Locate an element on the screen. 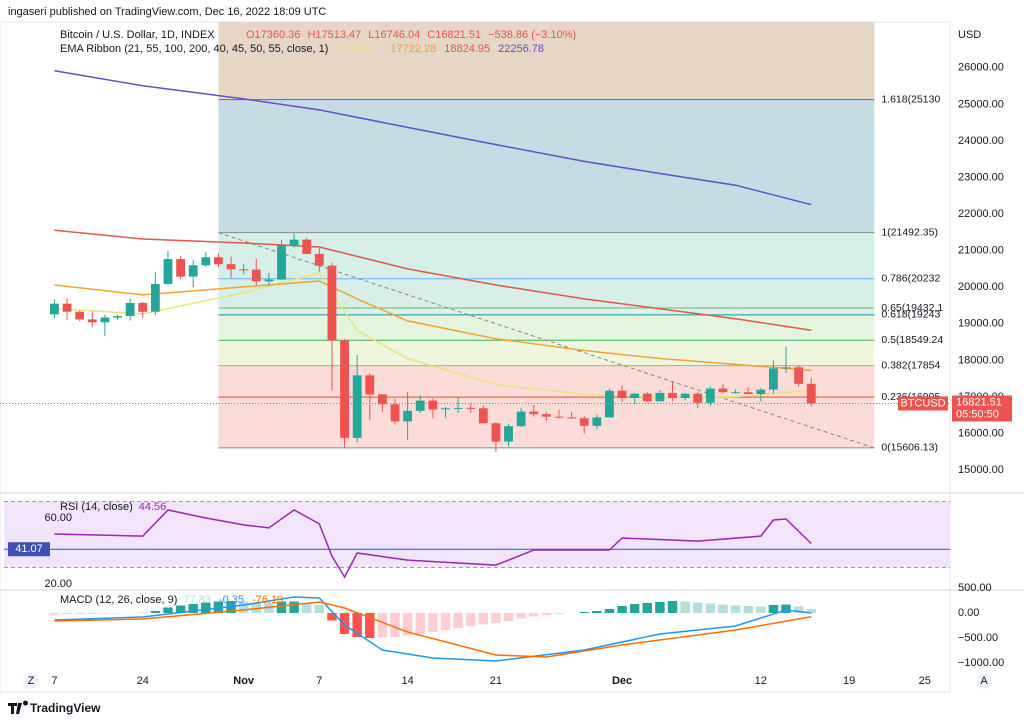 The height and width of the screenshot is (722, 1024). brand-name: TradingView is located at coordinates (65, 708).